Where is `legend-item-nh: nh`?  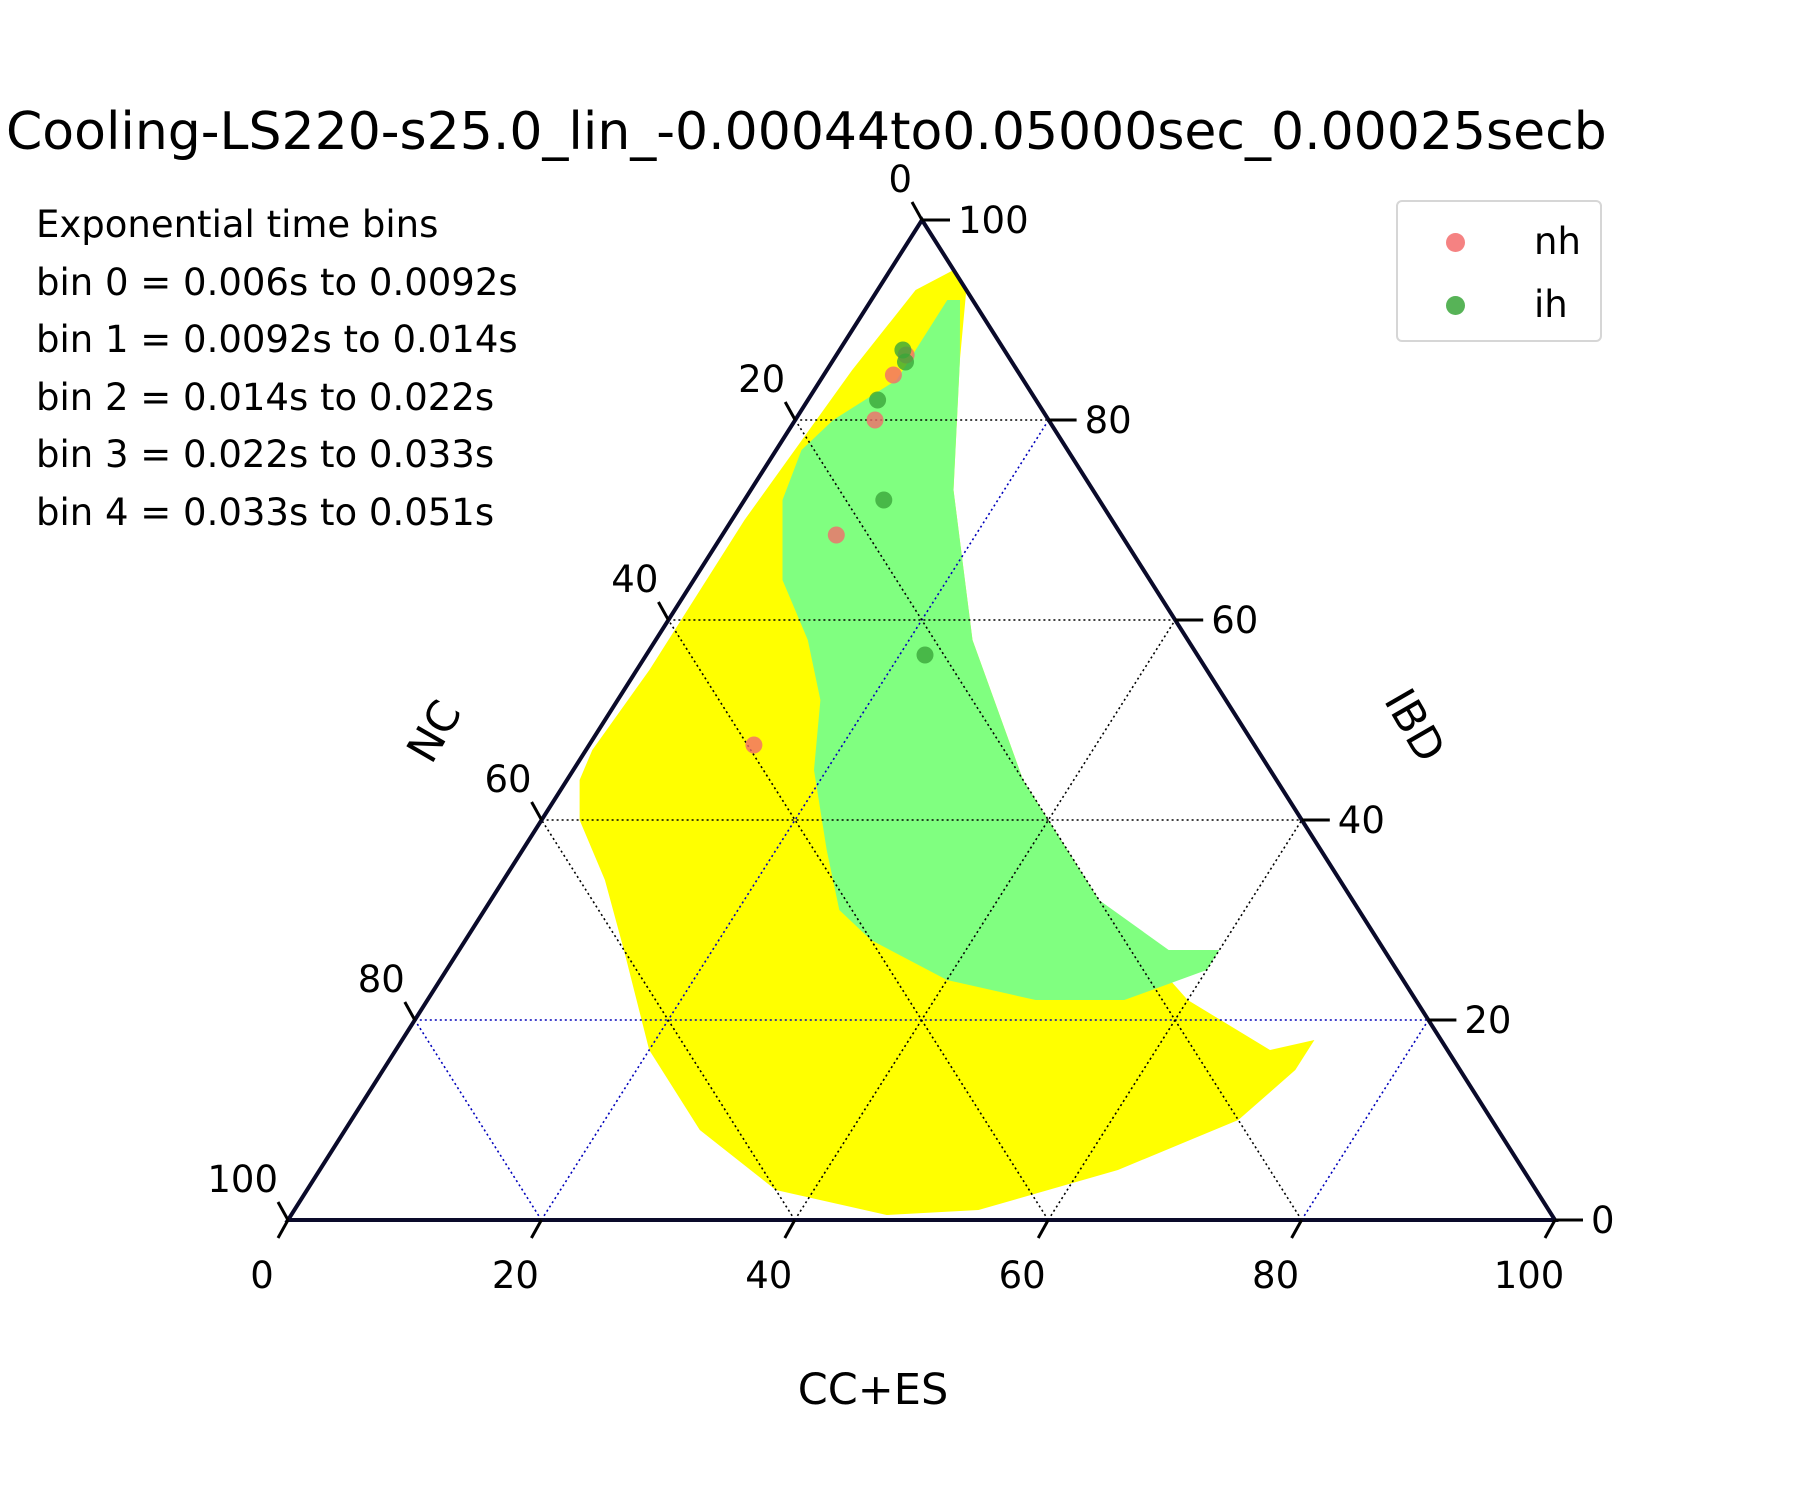 legend-item-nh: nh is located at coordinates (1499, 241).